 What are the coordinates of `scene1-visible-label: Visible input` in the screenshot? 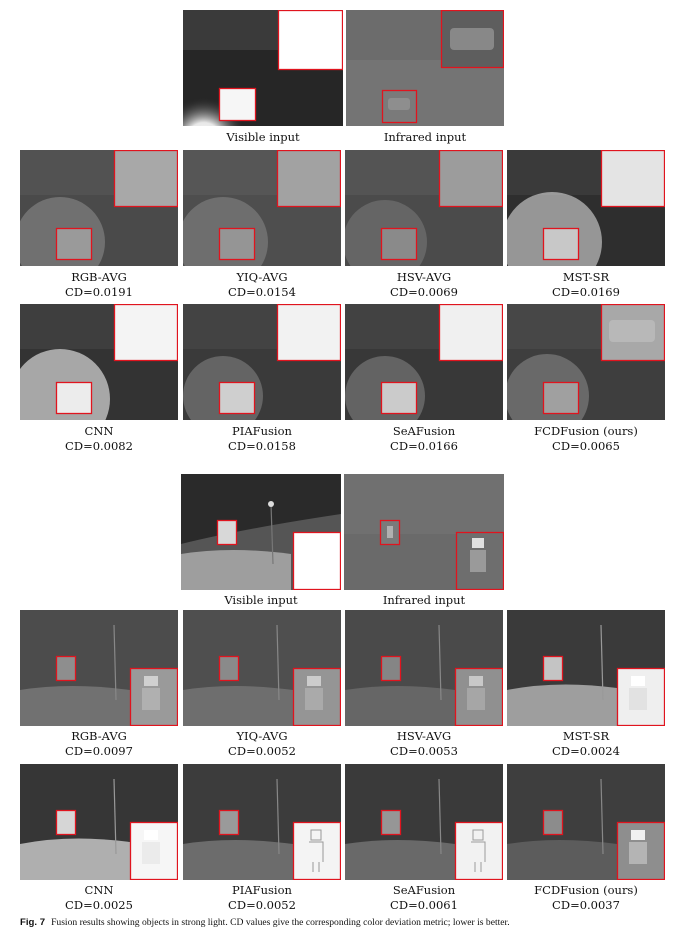 It's located at (263, 137).